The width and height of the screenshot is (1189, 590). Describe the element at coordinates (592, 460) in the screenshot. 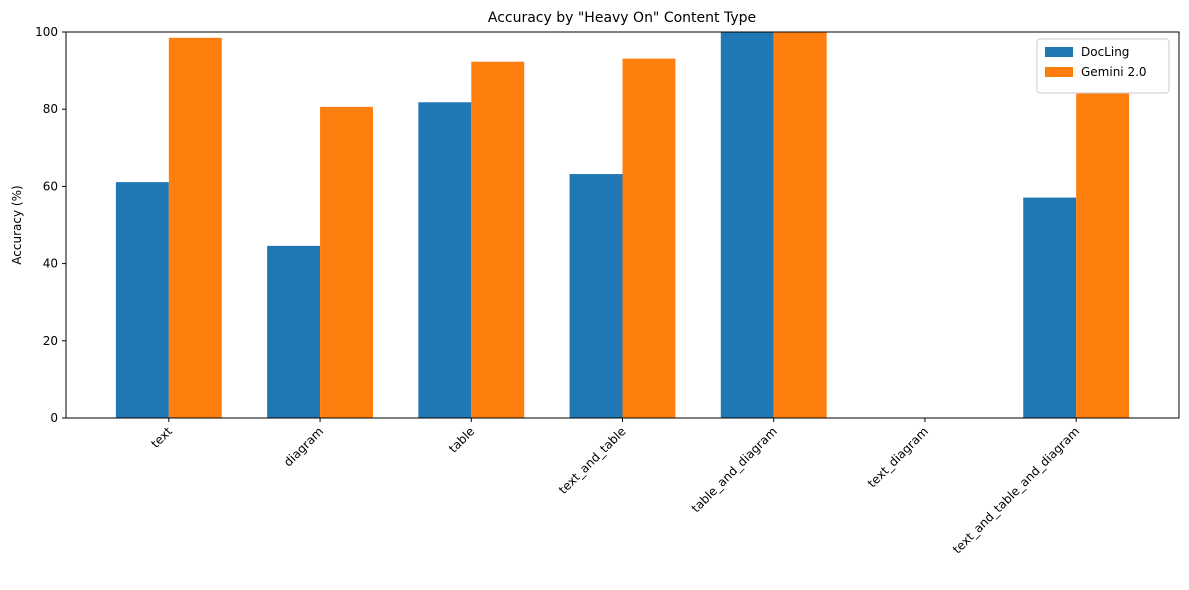

I see `x-tick-label: text_and_table` at that location.